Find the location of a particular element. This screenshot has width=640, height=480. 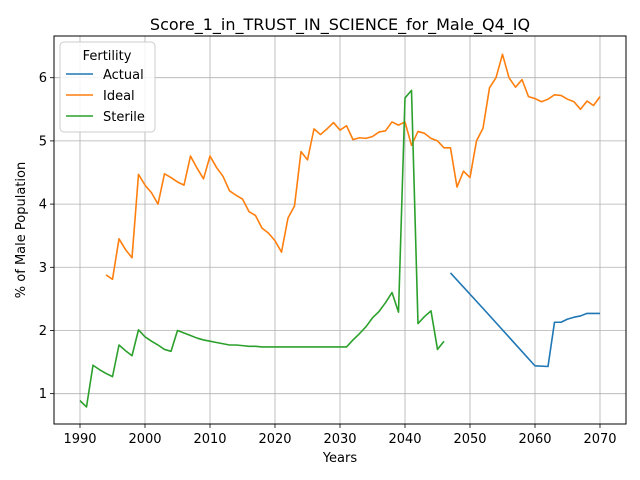

legend: Fertility Actual Ideal Sterile is located at coordinates (107, 87).